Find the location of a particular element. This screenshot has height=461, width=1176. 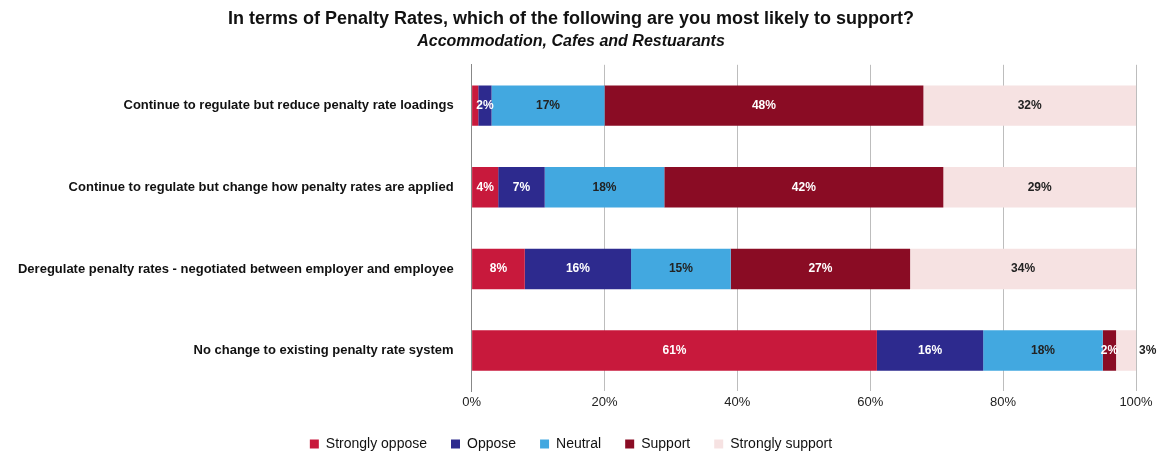

data-label: 48% is located at coordinates (764, 104).